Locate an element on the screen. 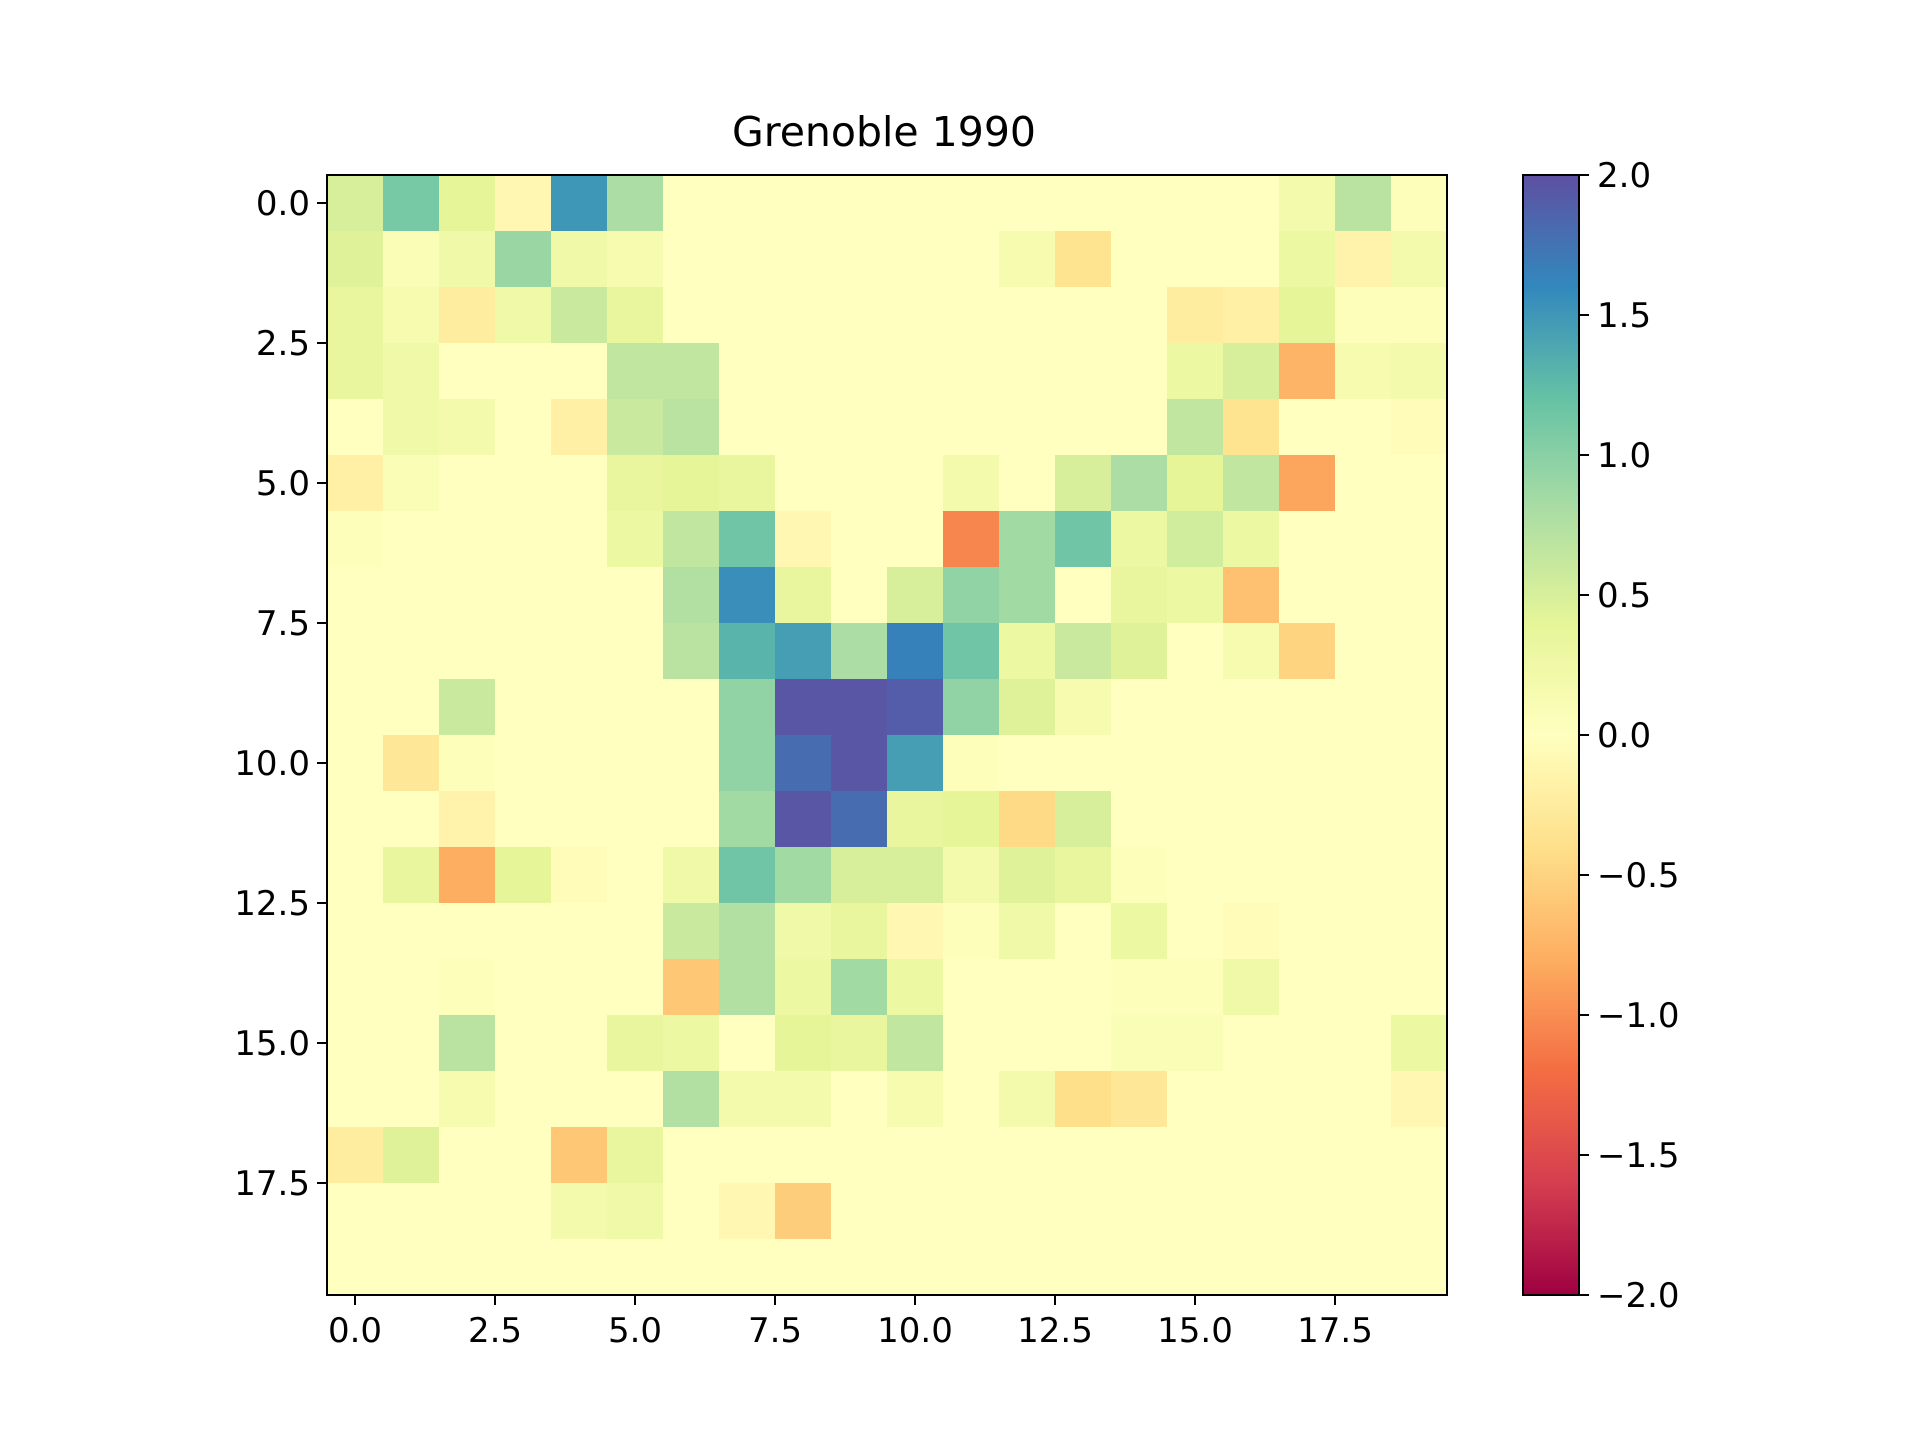  colorbar-tick-label: −1.0 is located at coordinates (1638, 1016).